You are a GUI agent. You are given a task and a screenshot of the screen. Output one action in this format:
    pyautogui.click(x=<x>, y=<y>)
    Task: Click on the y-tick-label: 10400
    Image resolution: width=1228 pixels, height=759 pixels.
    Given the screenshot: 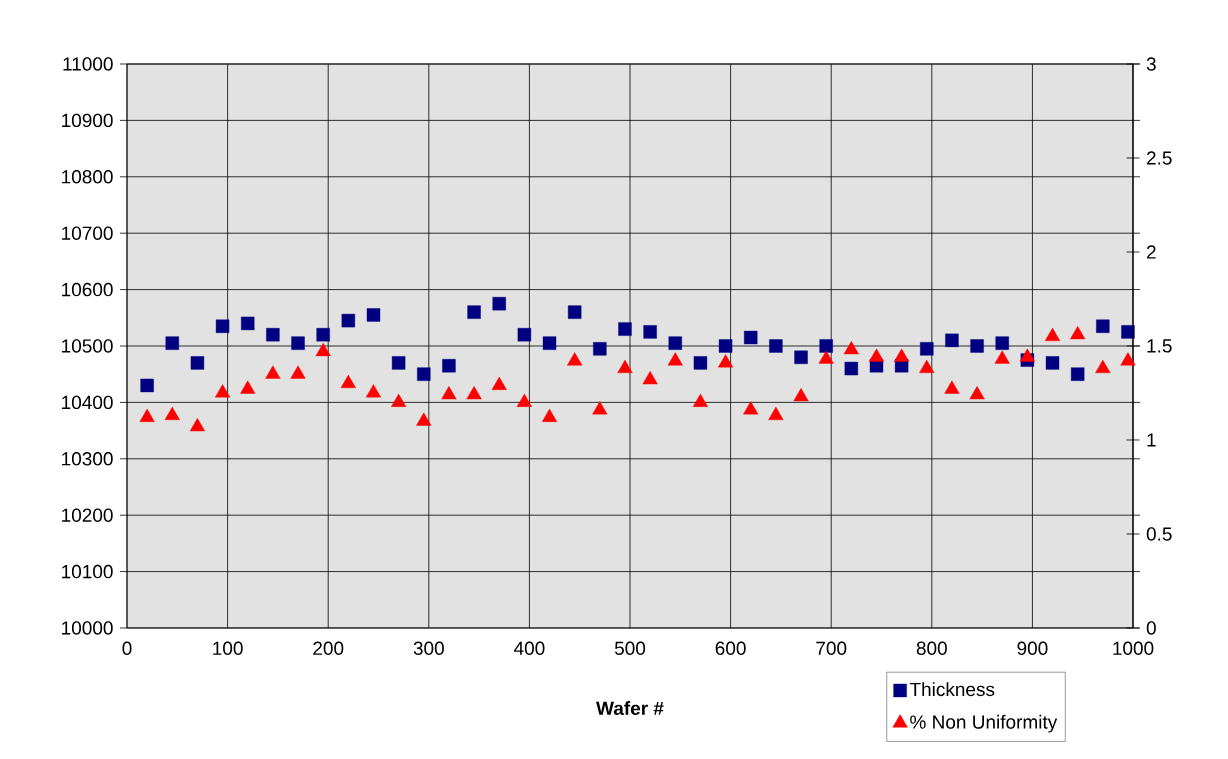 What is the action you would take?
    pyautogui.click(x=87, y=402)
    